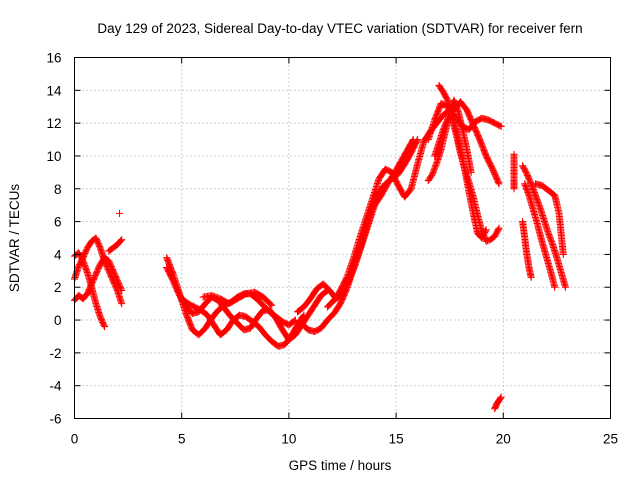 The image size is (640, 480). I want to click on x-axis-label: GPS time / hours, so click(340, 465).